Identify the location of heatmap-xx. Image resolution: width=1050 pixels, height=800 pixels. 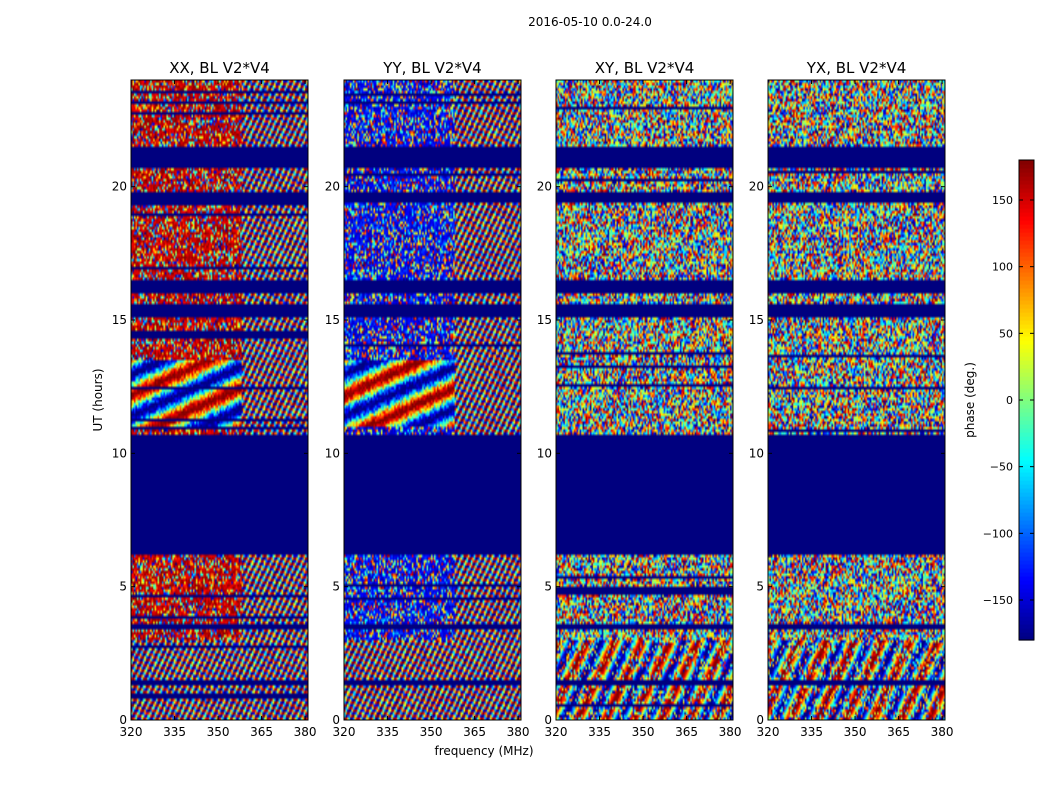
(219, 400).